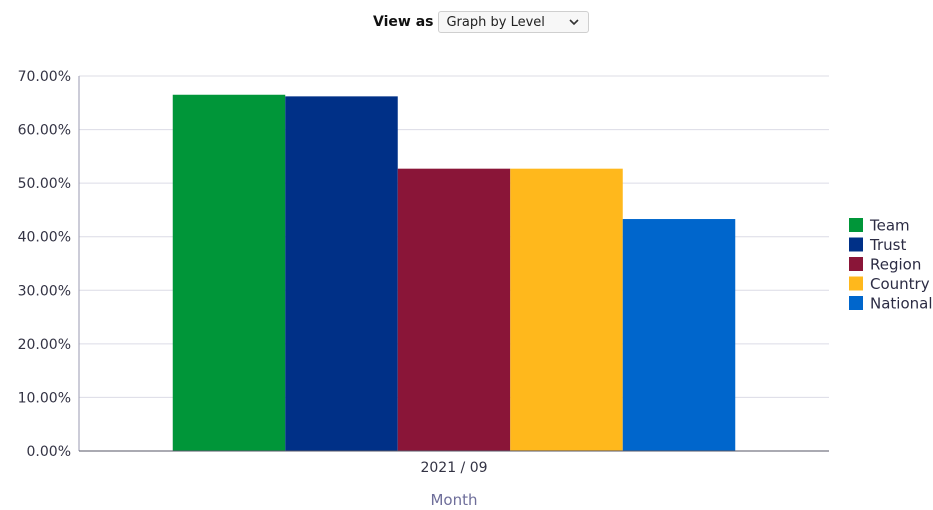  What do you see at coordinates (44, 238) in the screenshot?
I see `y-tick-label: 40.00%` at bounding box center [44, 238].